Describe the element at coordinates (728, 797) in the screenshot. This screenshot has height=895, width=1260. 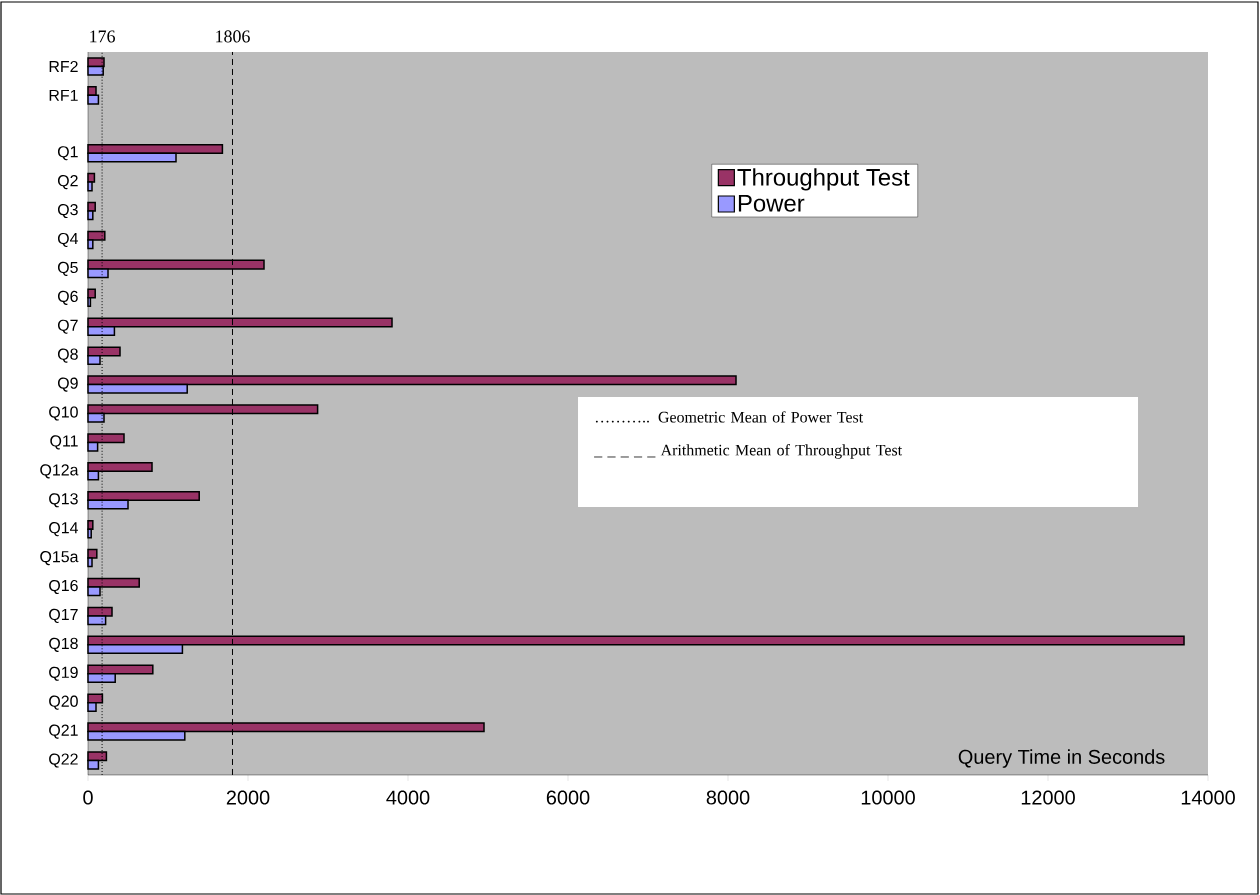
I see `x-tick-label: 8000` at that location.